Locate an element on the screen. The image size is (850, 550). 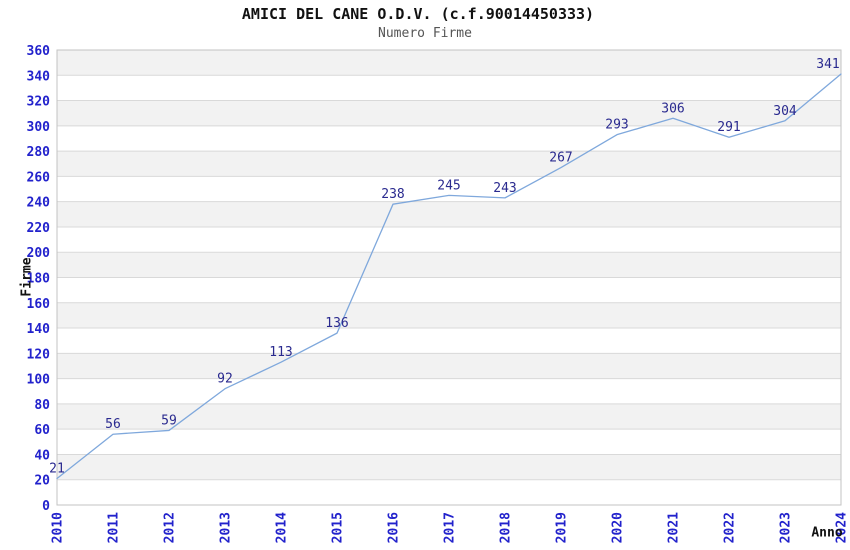
data-label: 306 is located at coordinates (672, 108).